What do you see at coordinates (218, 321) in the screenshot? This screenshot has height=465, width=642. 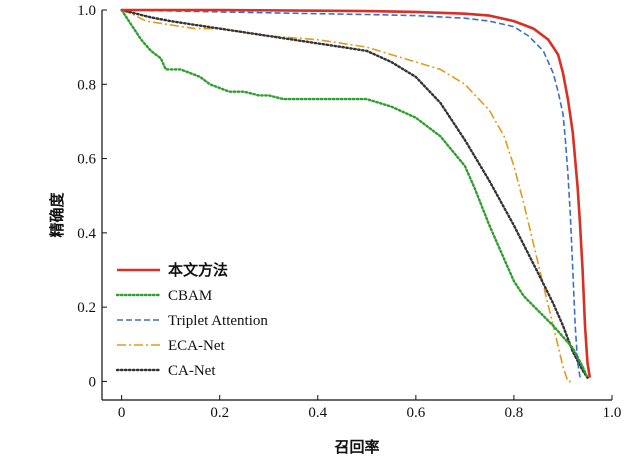 I see `legend-label-triplet-attention: Triplet Attention` at bounding box center [218, 321].